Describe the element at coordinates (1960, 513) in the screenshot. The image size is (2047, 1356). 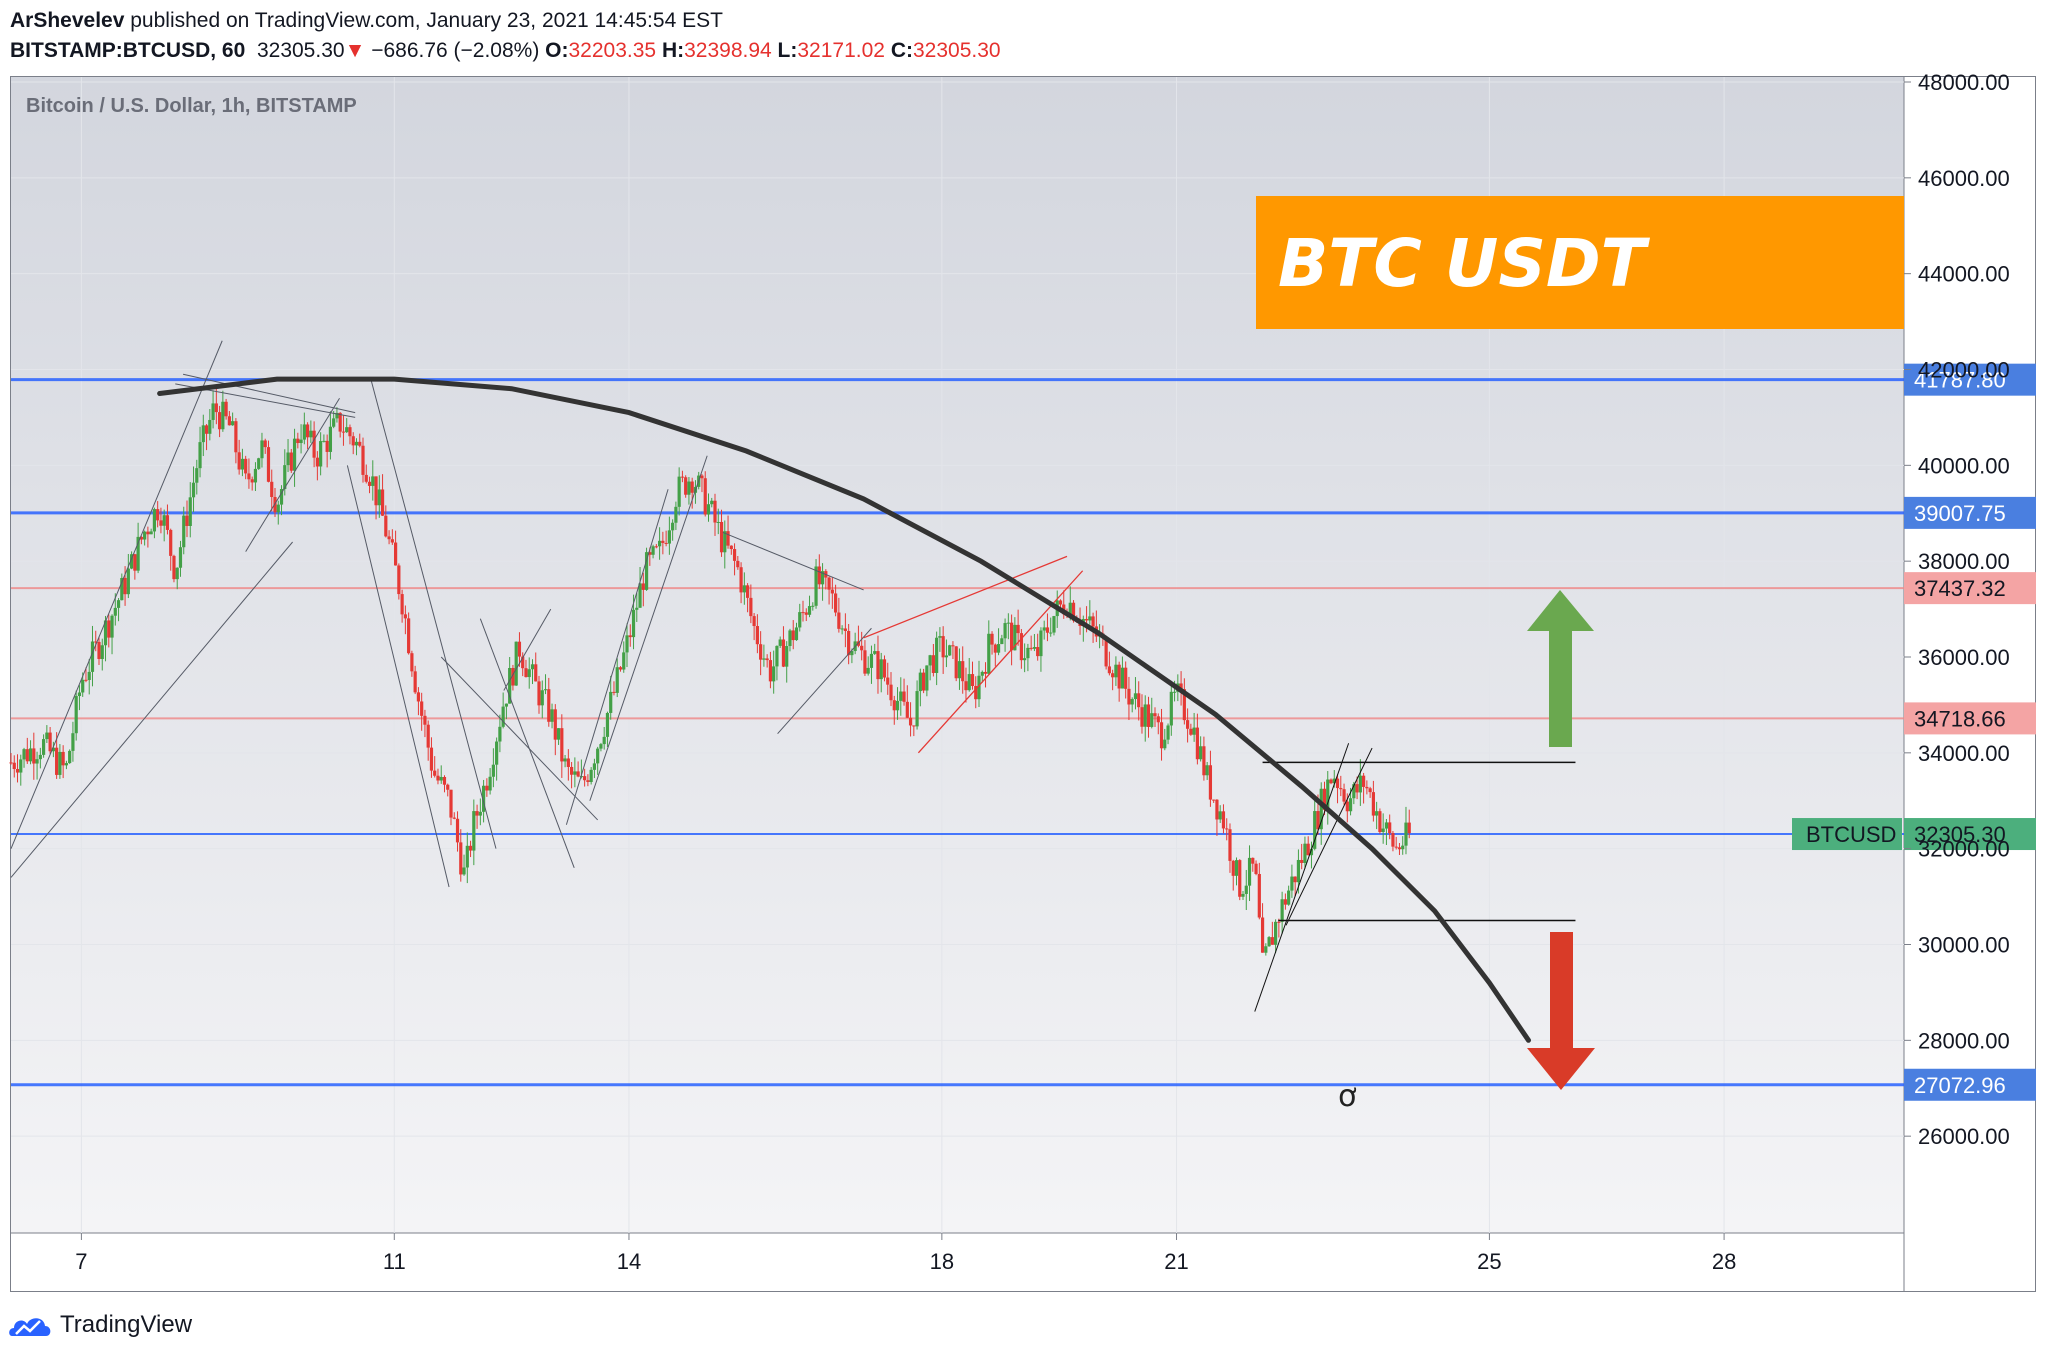
I see `price-level-label: 39007.75` at that location.